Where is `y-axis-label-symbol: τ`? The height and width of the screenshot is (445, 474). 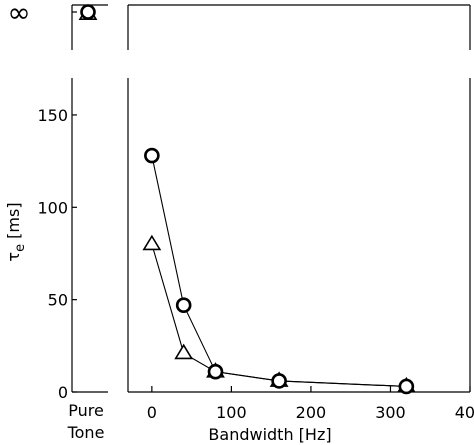 y-axis-label-symbol: τ is located at coordinates (13, 257).